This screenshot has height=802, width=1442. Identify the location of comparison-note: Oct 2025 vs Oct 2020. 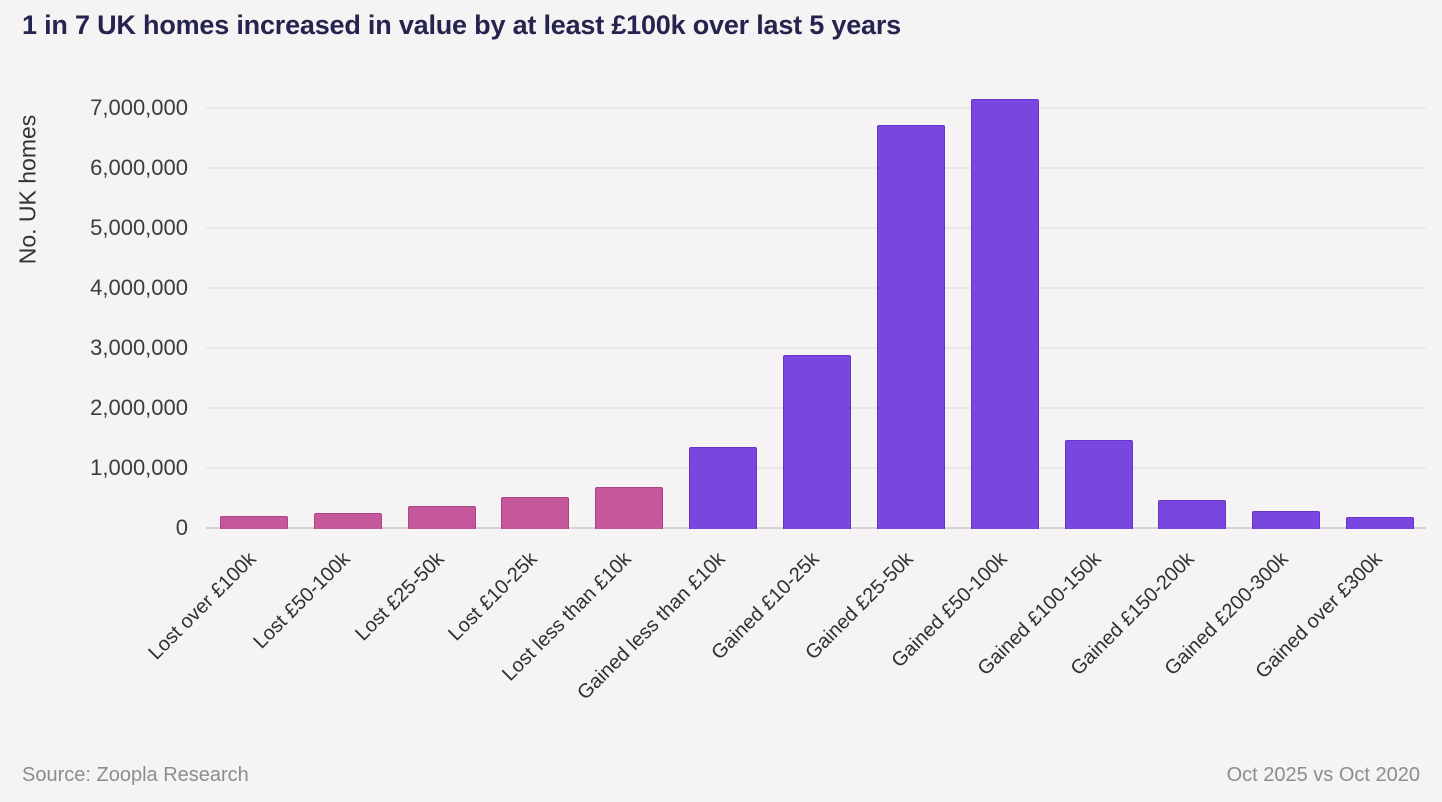
(1323, 775).